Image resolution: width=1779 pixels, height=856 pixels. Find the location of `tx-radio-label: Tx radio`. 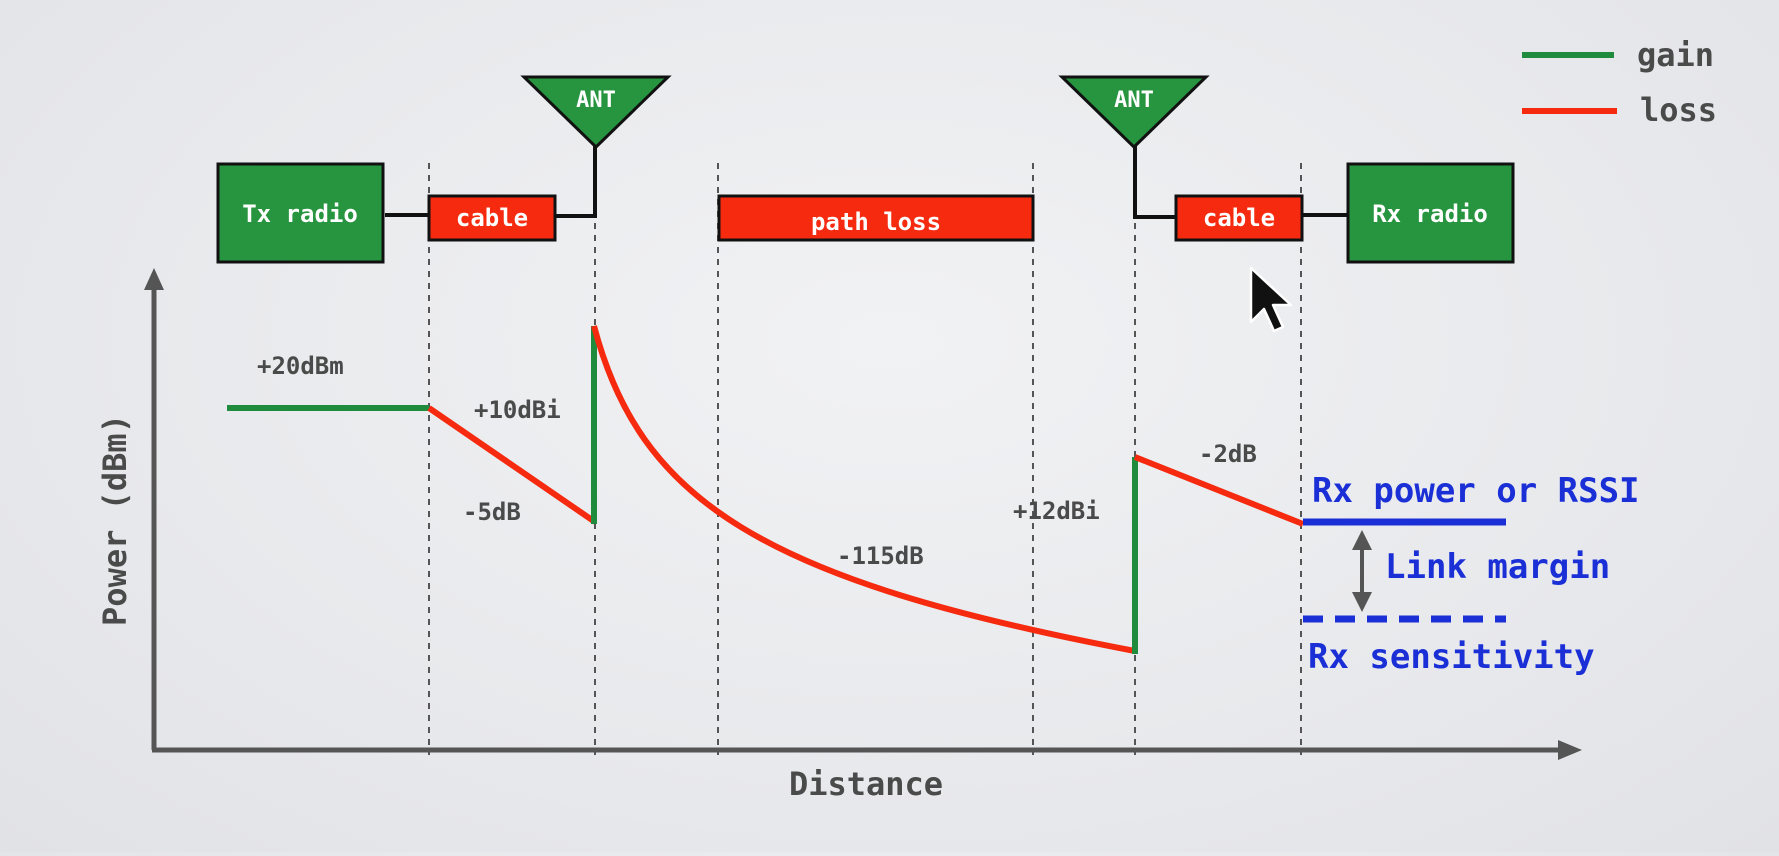

tx-radio-label: Tx radio is located at coordinates (300, 214).